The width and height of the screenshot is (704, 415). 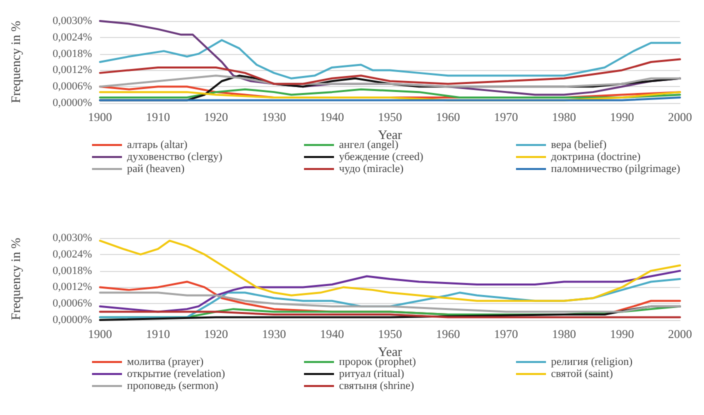 I want to click on legend-label: убеждение (creed), so click(x=381, y=157).